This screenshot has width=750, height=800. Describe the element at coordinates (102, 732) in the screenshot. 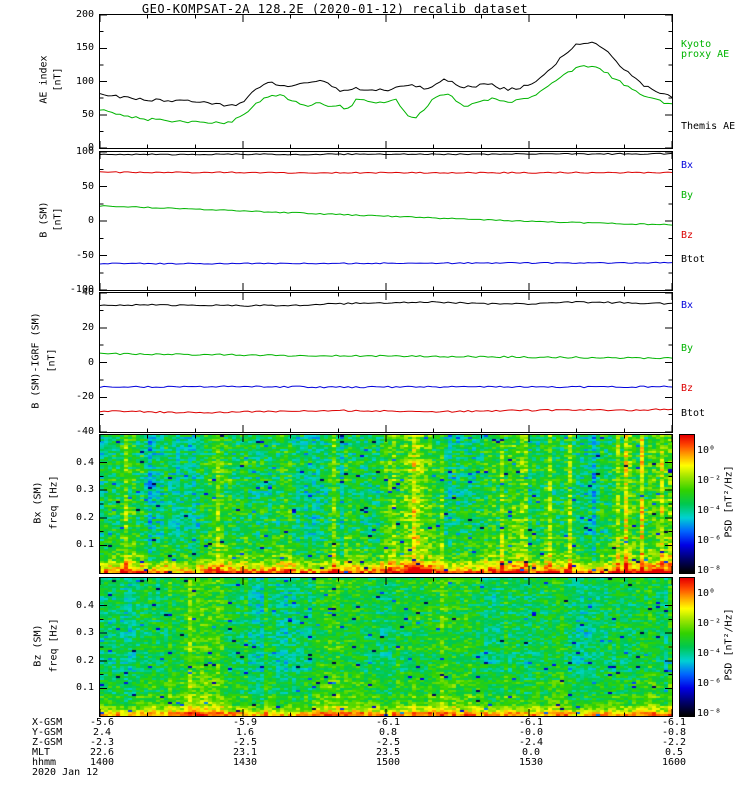

I see `axis-row-1-value-0: 2.4` at that location.